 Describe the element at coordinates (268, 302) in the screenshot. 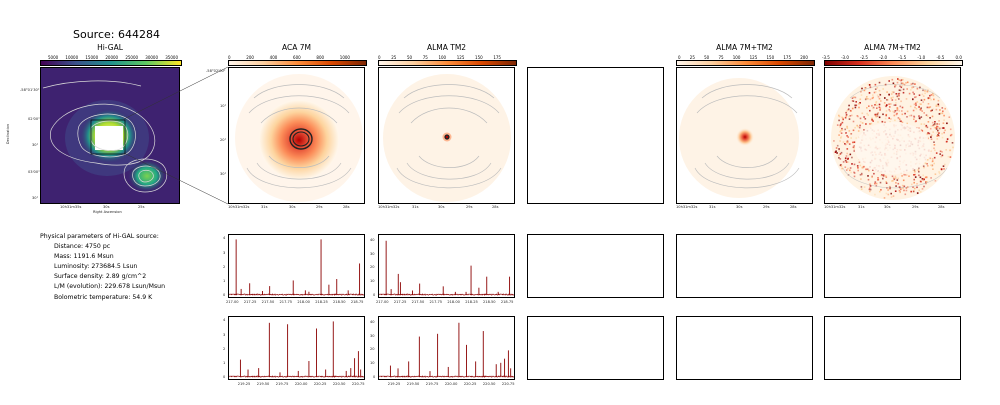

I see `spectrum-spw1-xtick-2: 217.50` at that location.